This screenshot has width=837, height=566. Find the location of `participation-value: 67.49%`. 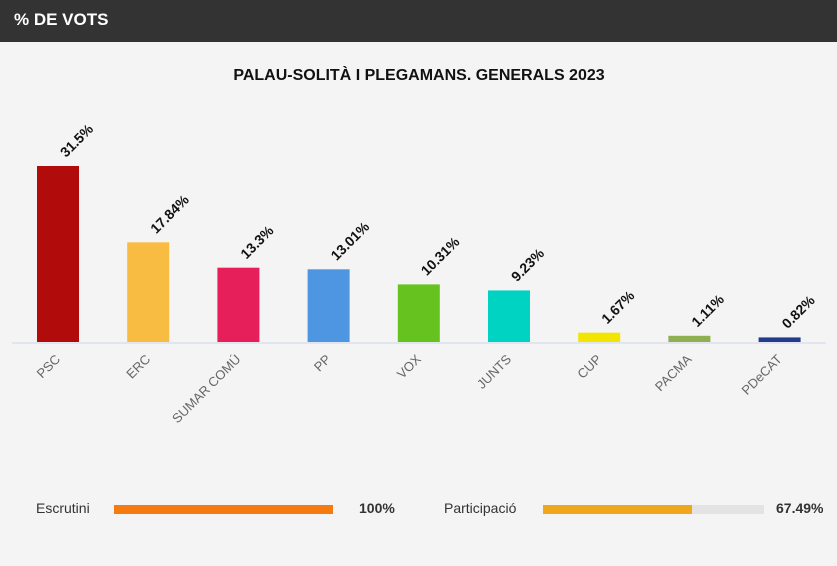

participation-value: 67.49% is located at coordinates (800, 508).